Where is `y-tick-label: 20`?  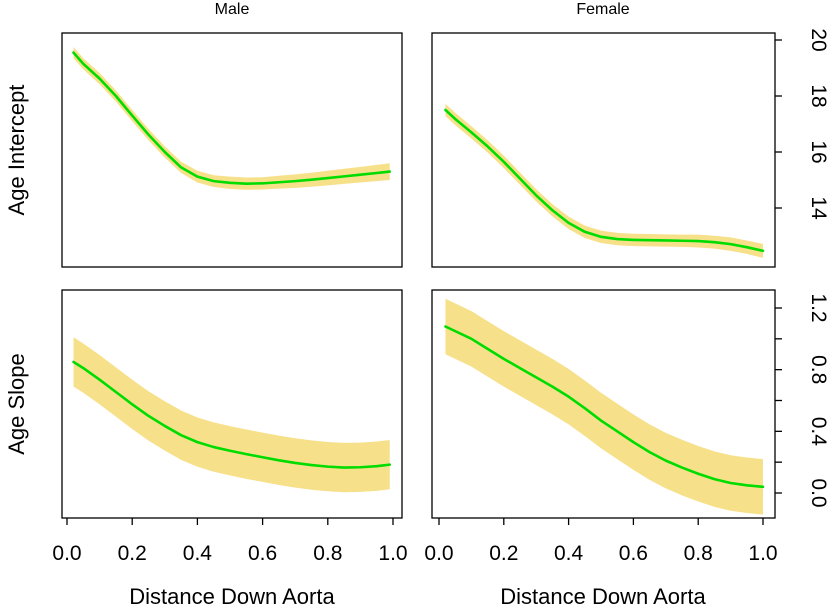
y-tick-label: 20 is located at coordinates (818, 39).